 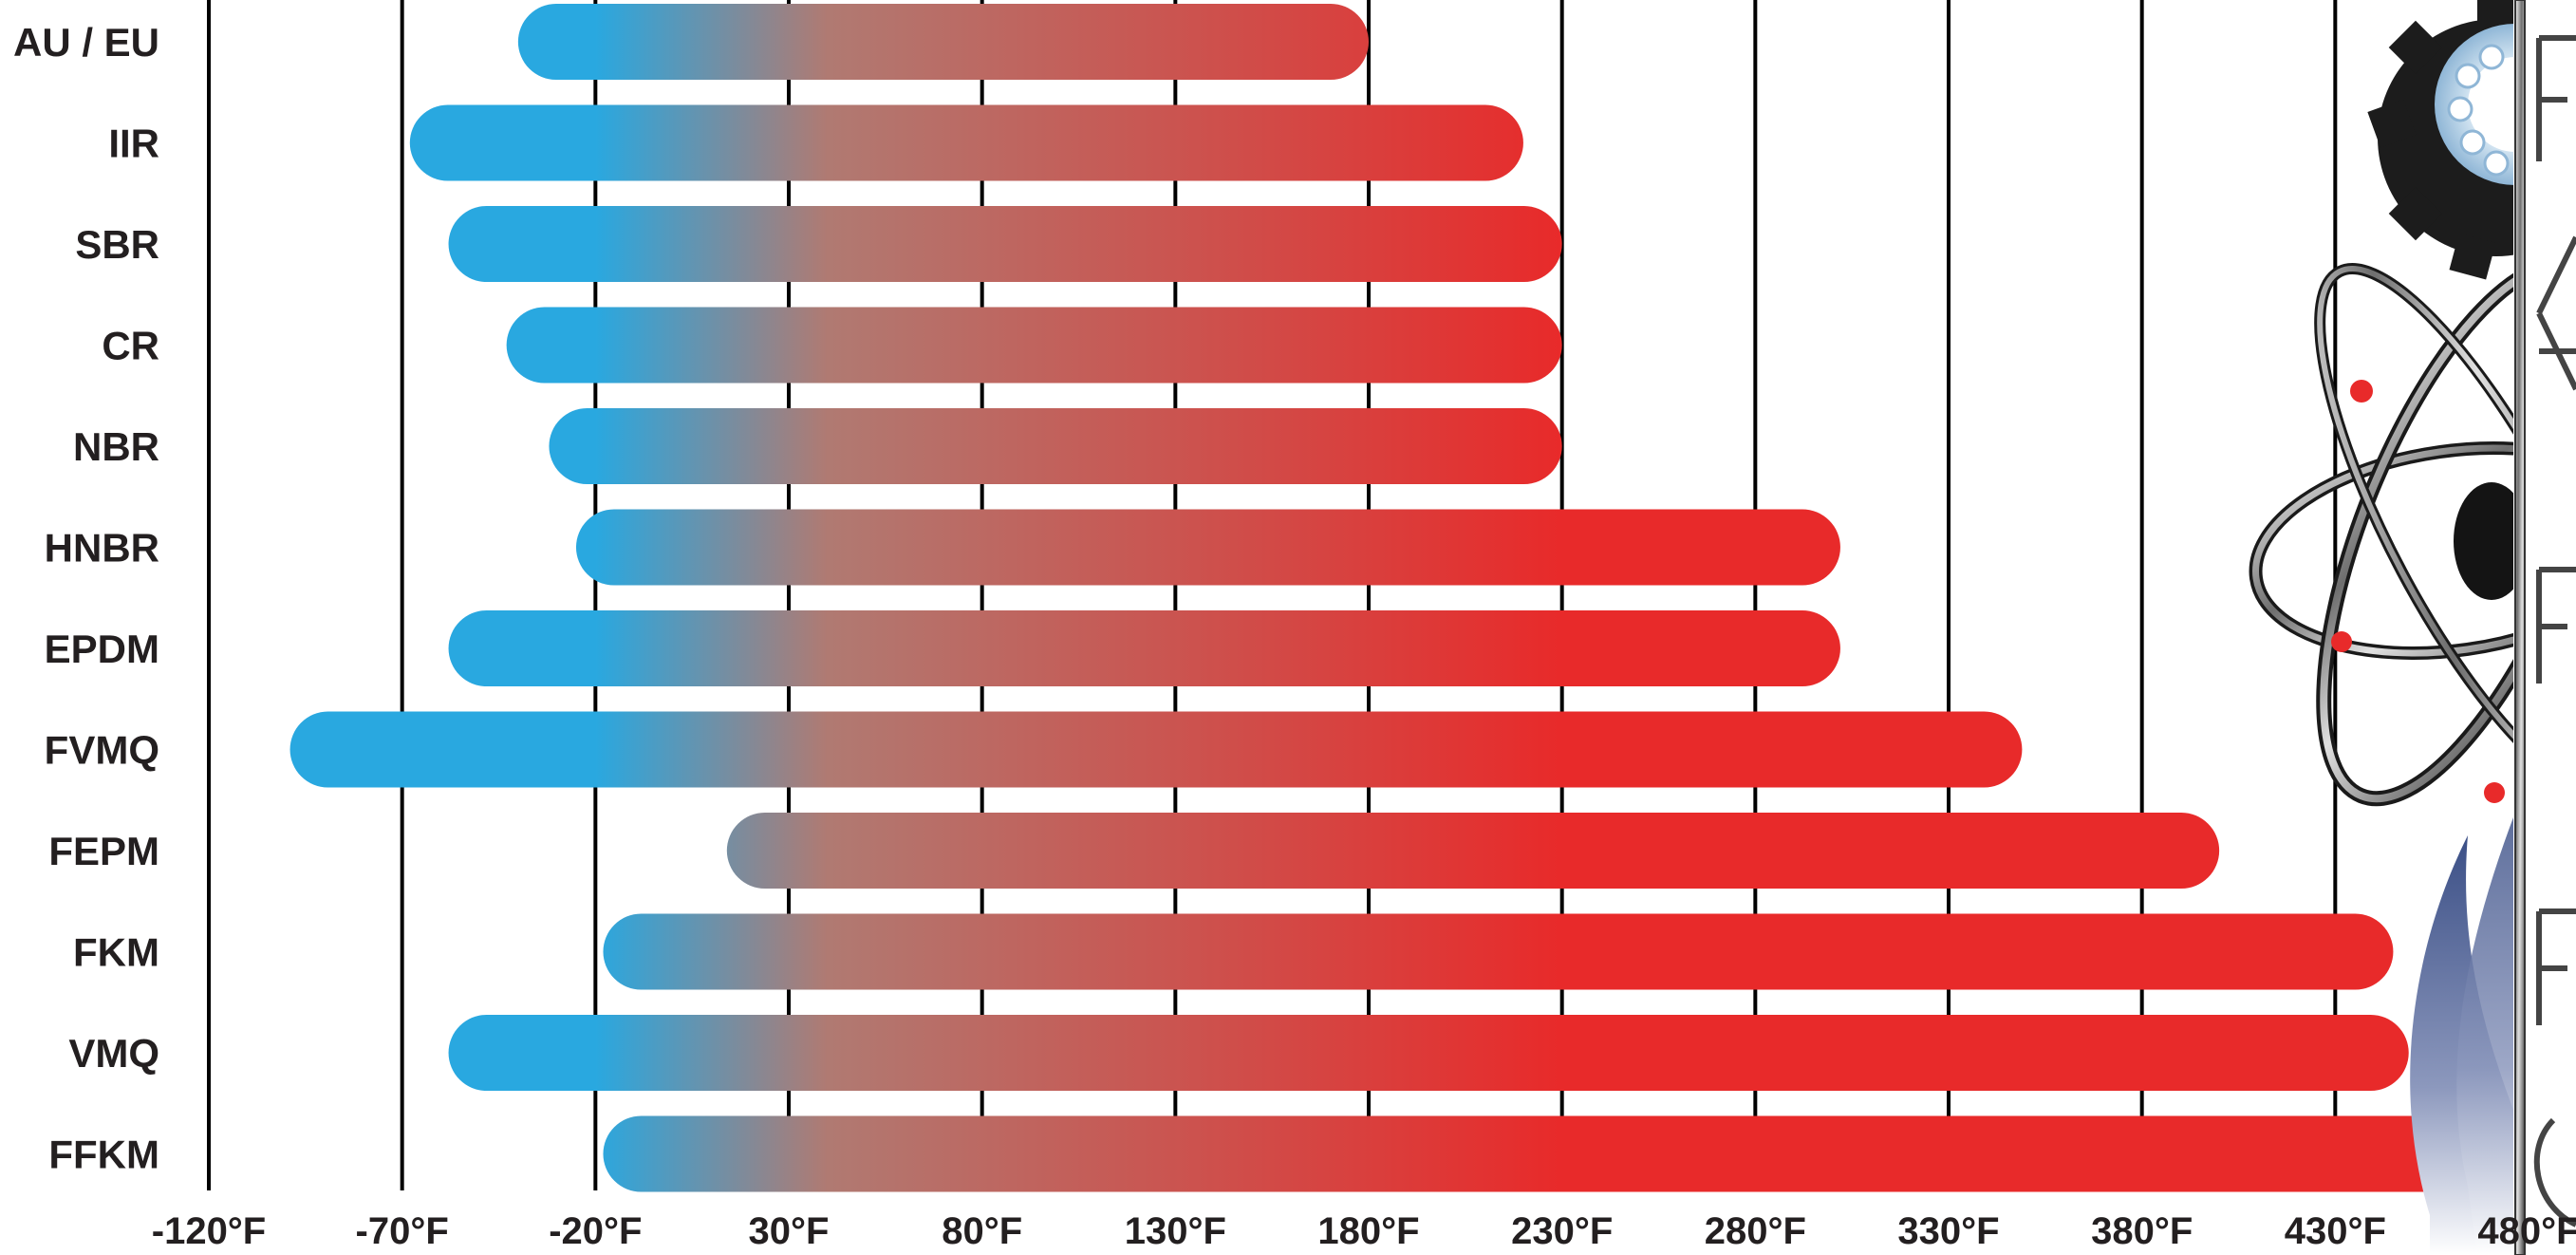 What do you see at coordinates (789, 1231) in the screenshot?
I see `x-tick-label: 30°F` at bounding box center [789, 1231].